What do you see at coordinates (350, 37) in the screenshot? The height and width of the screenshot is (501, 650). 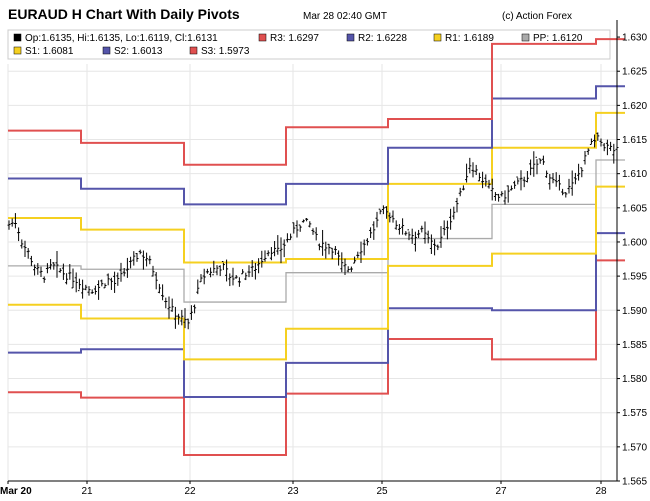 I see `legend-swatch-r2` at bounding box center [350, 37].